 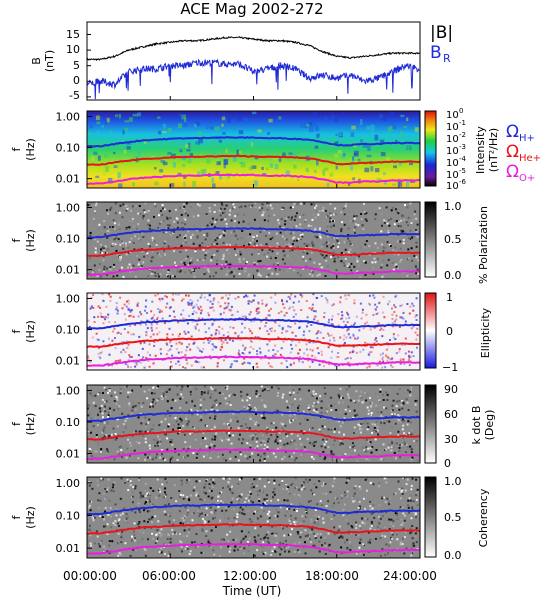 I want to click on x-tick-12: 12:00:00, so click(x=250, y=576).